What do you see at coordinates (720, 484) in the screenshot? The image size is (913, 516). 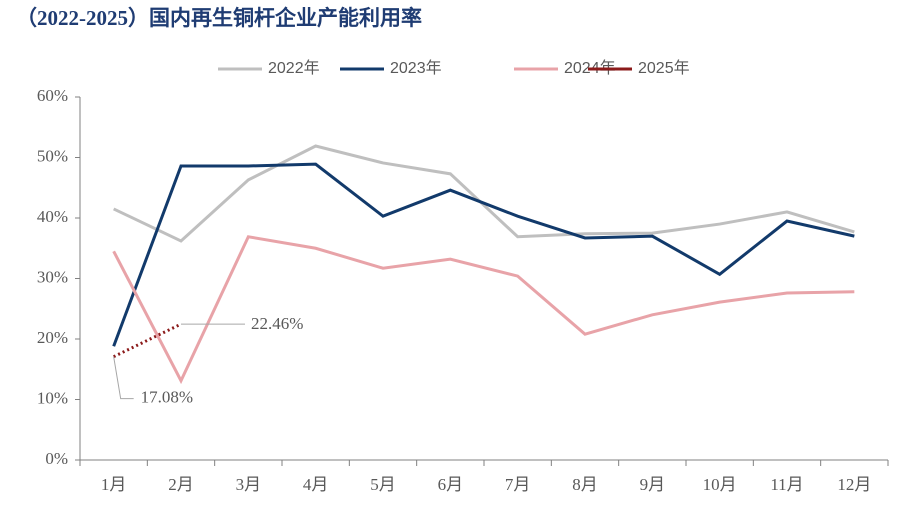 I see `x-tick-label: 10月` at bounding box center [720, 484].